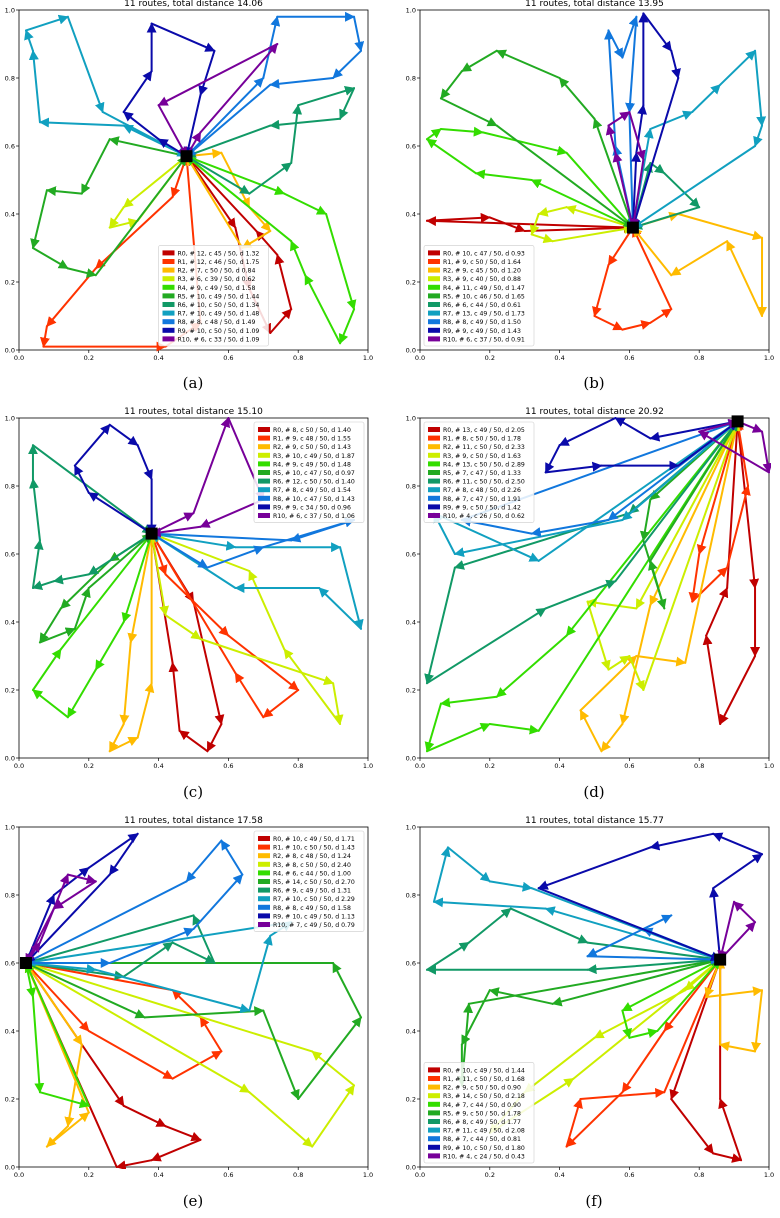 The height and width of the screenshot is (1218, 780). What do you see at coordinates (314, 473) in the screenshot?
I see `legend-entry: R5, # 10, c 47 / 50, d 0.97` at bounding box center [314, 473].